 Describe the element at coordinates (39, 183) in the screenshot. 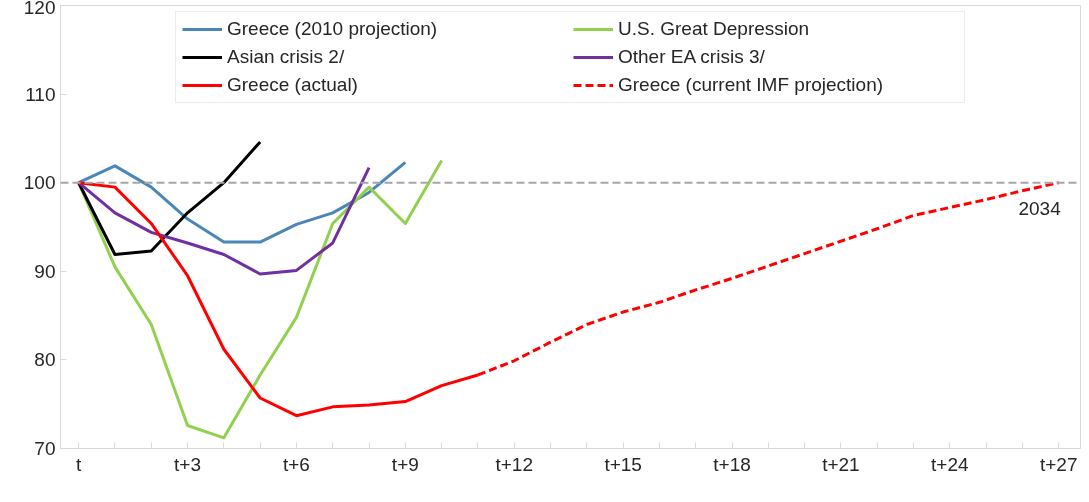

I see `y-tick-label: 100` at that location.